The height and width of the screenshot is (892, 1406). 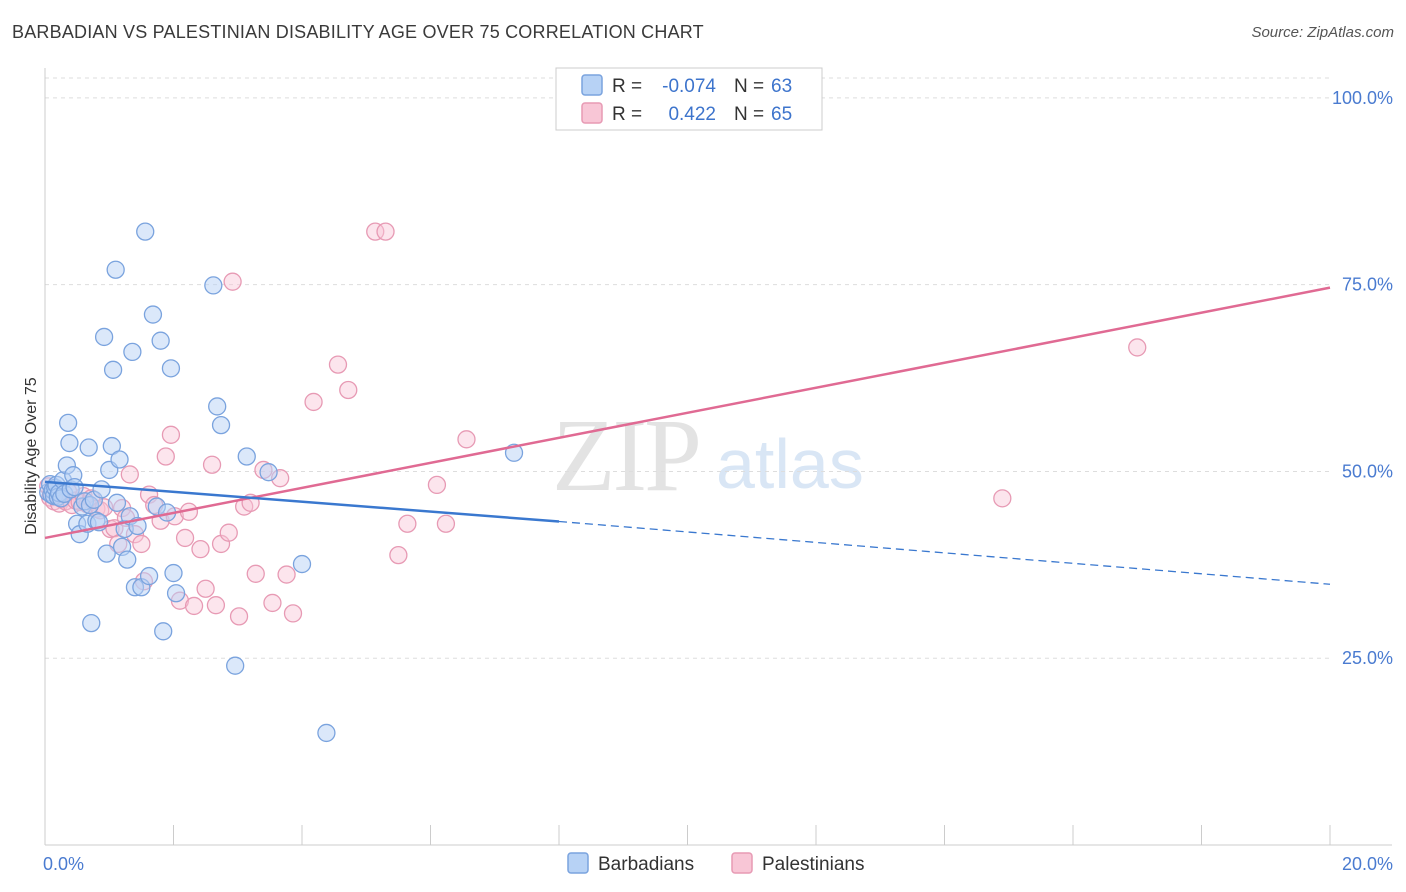 What do you see at coordinates (592, 85) in the screenshot?
I see `legend-swatch-barbadians` at bounding box center [592, 85].